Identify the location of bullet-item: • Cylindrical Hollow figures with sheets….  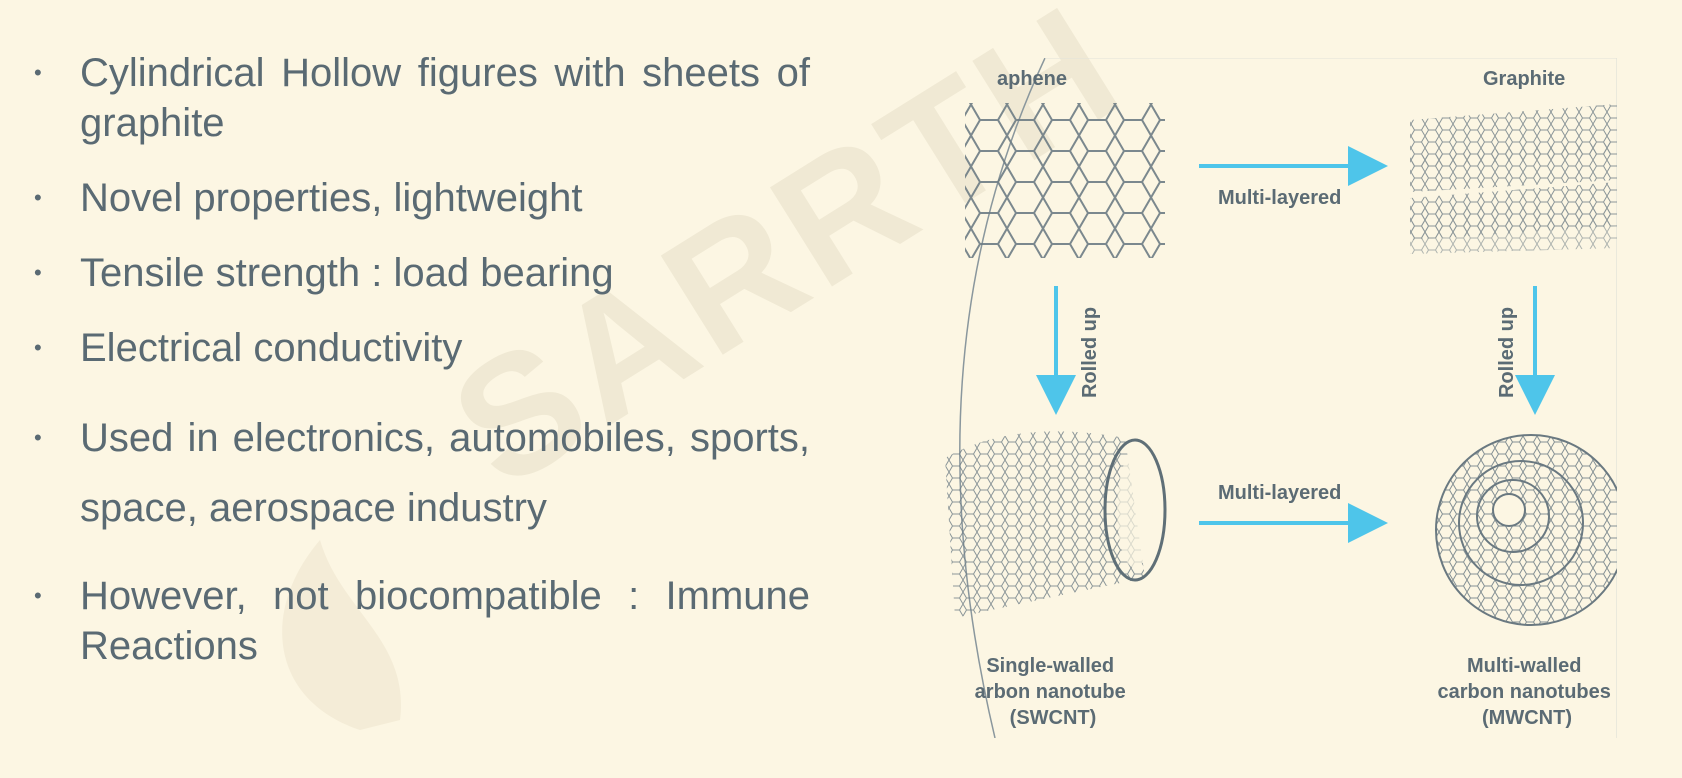
(420, 98).